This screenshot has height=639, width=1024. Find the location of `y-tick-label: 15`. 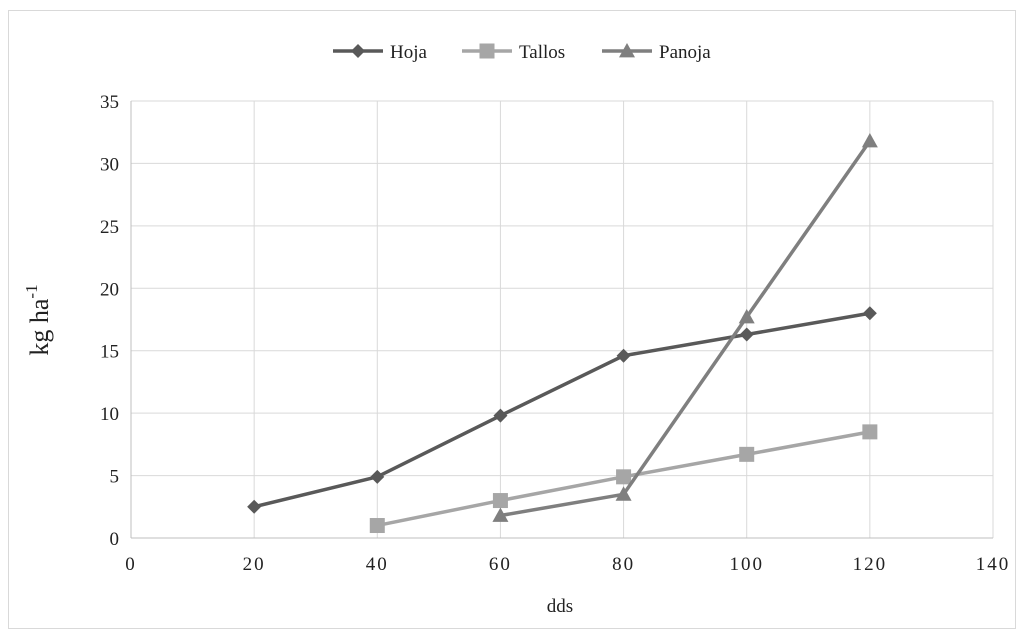

y-tick-label: 15 is located at coordinates (109, 352).